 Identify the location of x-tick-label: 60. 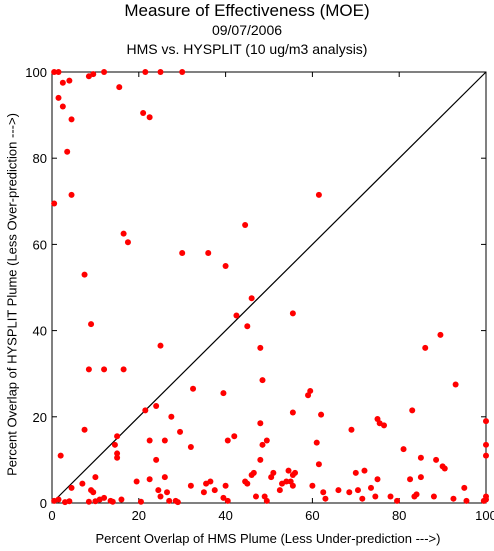
(312, 515).